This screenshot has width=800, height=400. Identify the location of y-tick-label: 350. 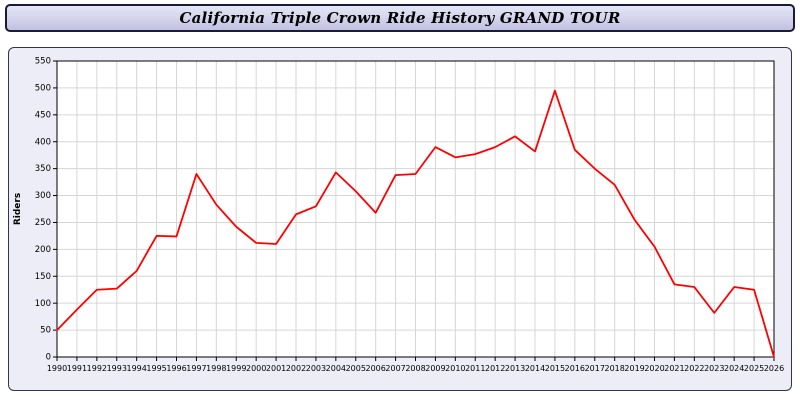
(43, 169).